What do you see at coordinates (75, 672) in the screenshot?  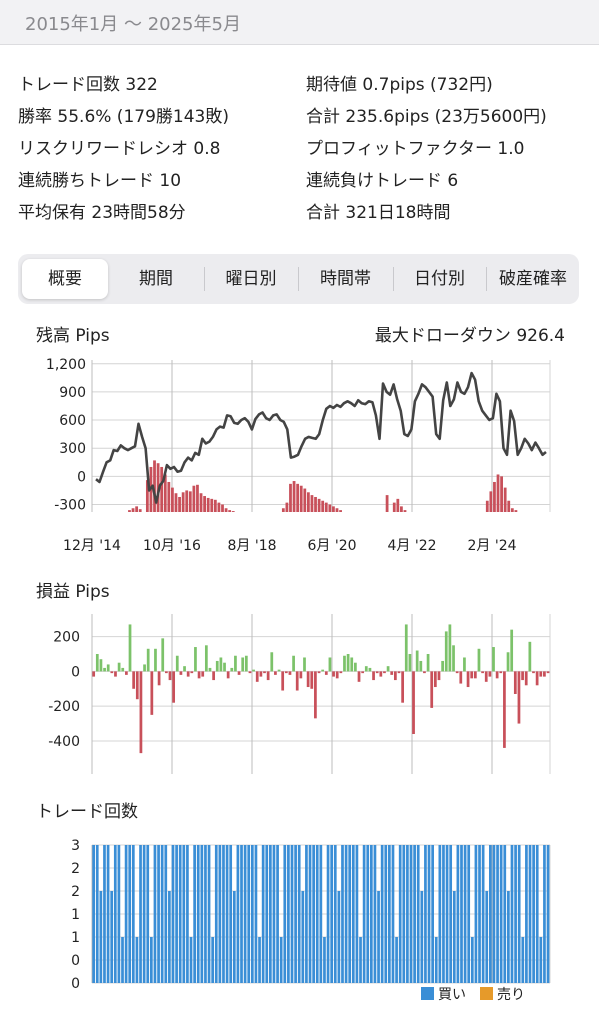 I see `y-tick-label: 0` at bounding box center [75, 672].